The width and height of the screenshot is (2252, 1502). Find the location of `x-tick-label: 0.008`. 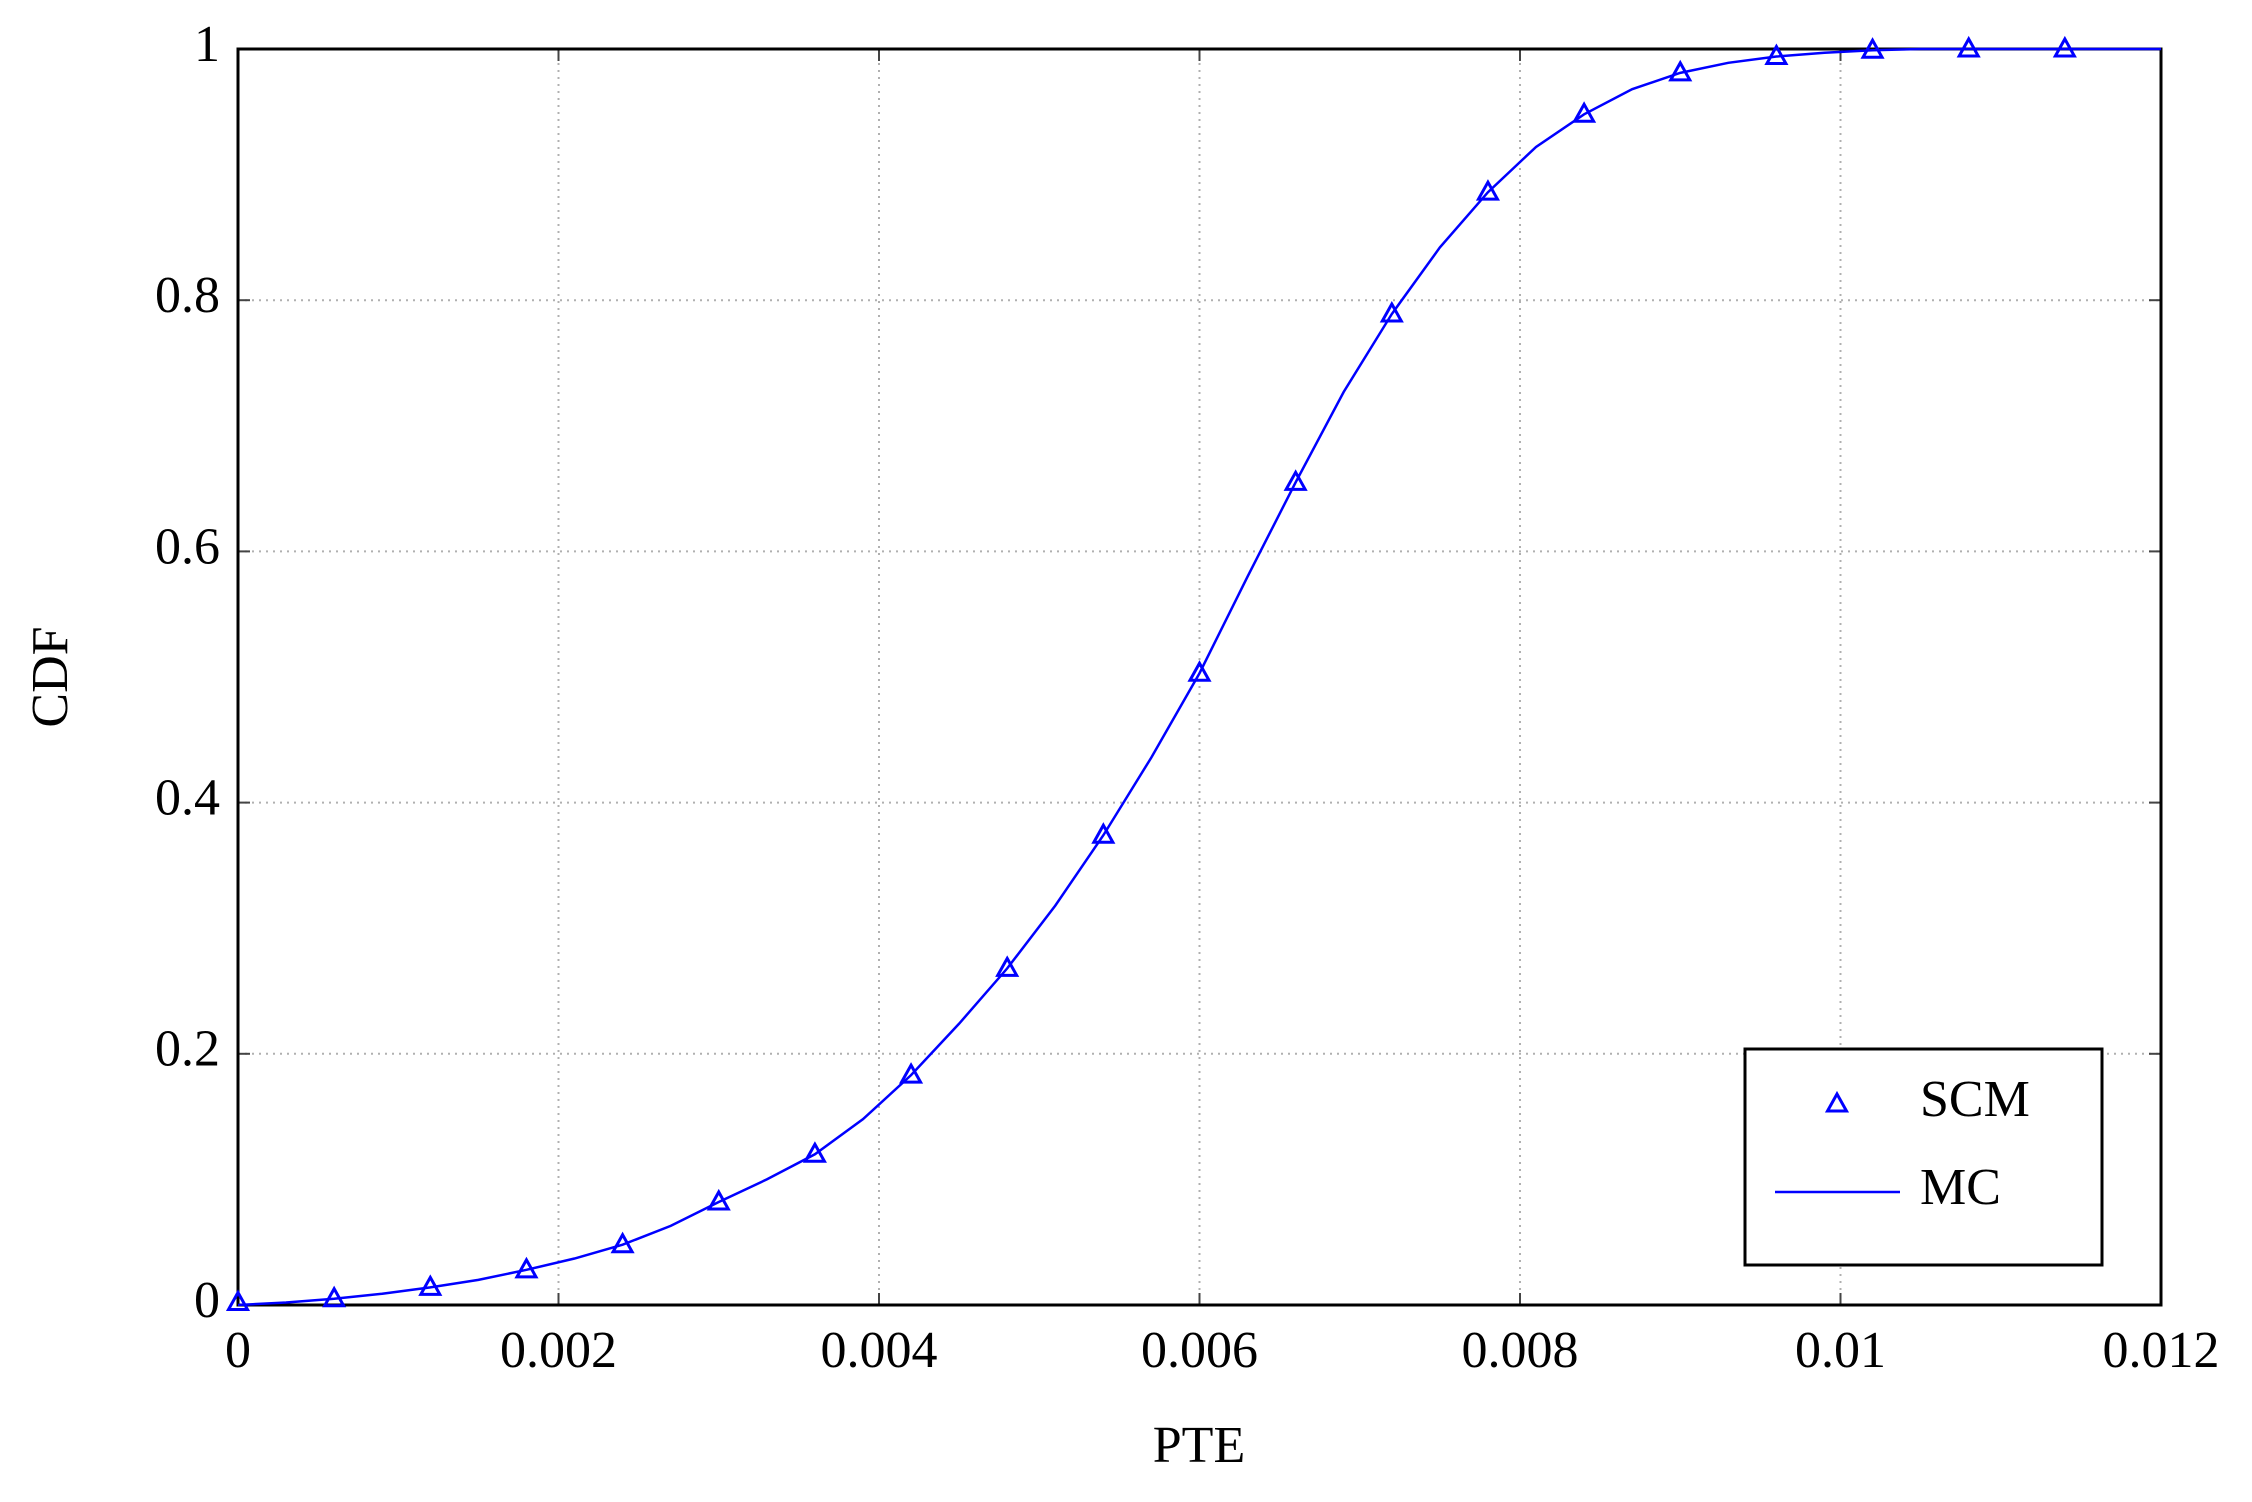

x-tick-label: 0.008 is located at coordinates (1520, 1350).